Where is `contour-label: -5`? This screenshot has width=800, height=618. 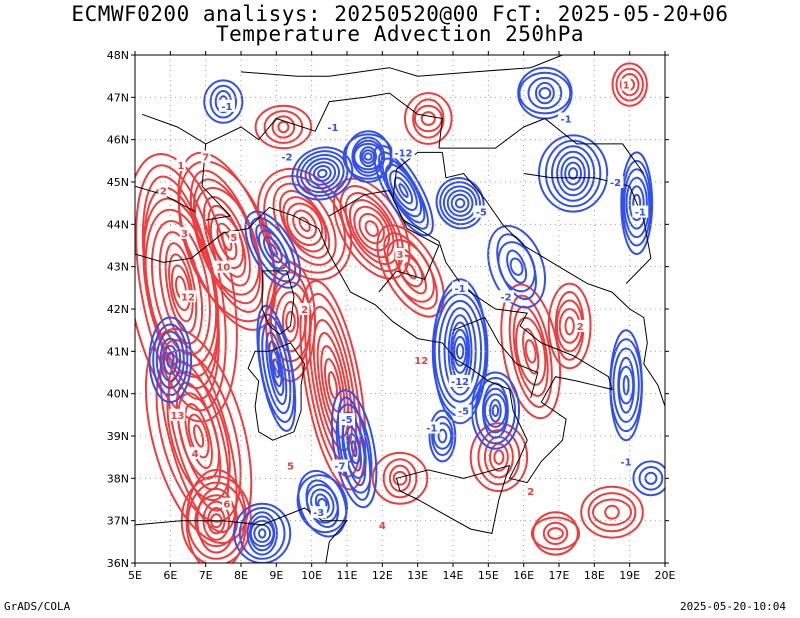
contour-label: -5 is located at coordinates (346, 420).